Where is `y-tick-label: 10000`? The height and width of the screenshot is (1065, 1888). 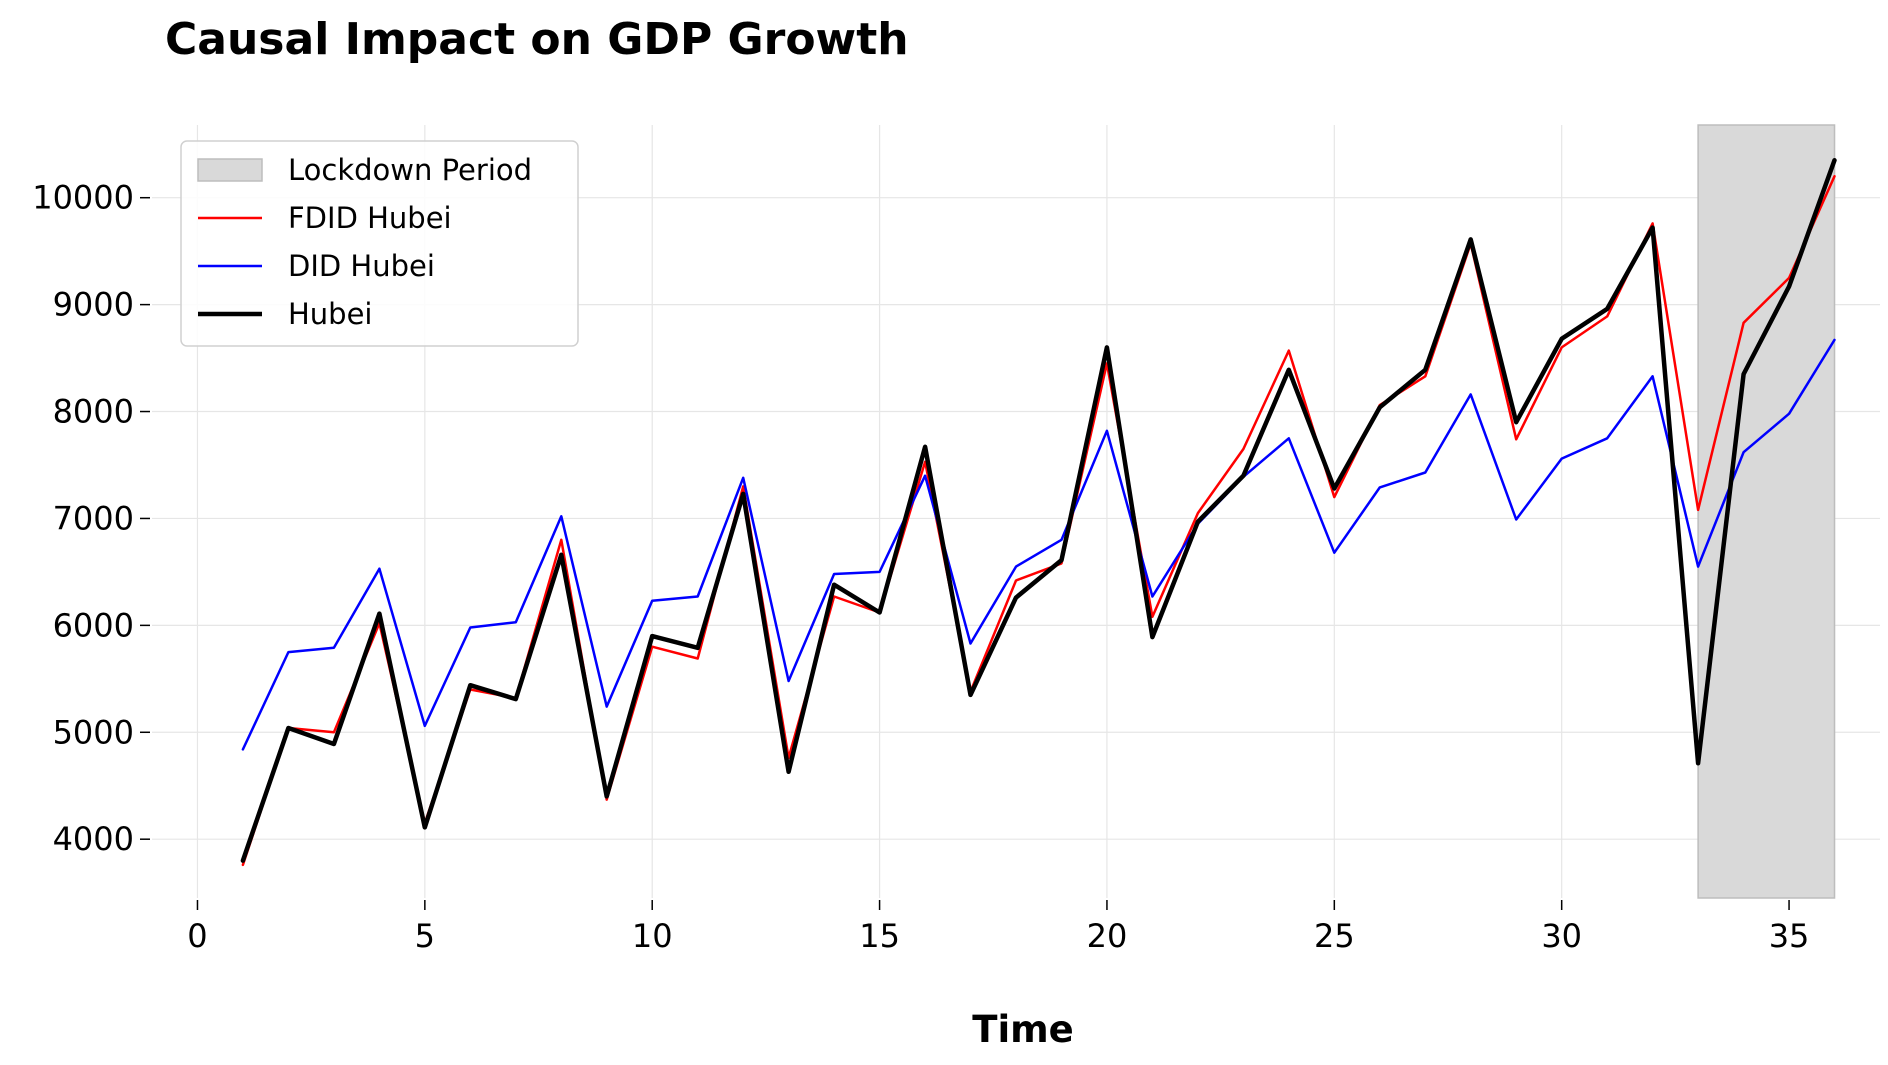
y-tick-label: 10000 is located at coordinates (83, 198).